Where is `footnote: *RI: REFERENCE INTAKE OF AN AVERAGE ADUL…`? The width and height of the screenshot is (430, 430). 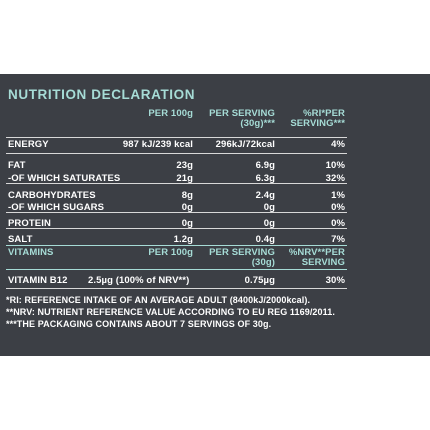 footnote: *RI: REFERENCE INTAKE OF AN AVERAGE ADUL… is located at coordinates (158, 300).